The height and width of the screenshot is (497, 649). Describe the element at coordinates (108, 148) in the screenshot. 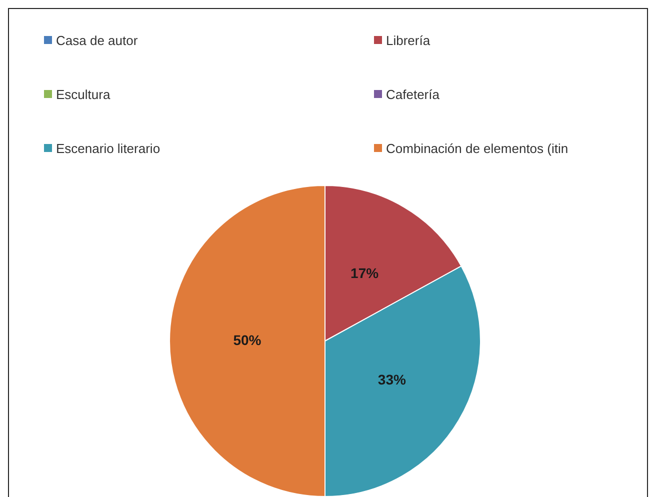

I see `legend-label: Escenario literario` at that location.